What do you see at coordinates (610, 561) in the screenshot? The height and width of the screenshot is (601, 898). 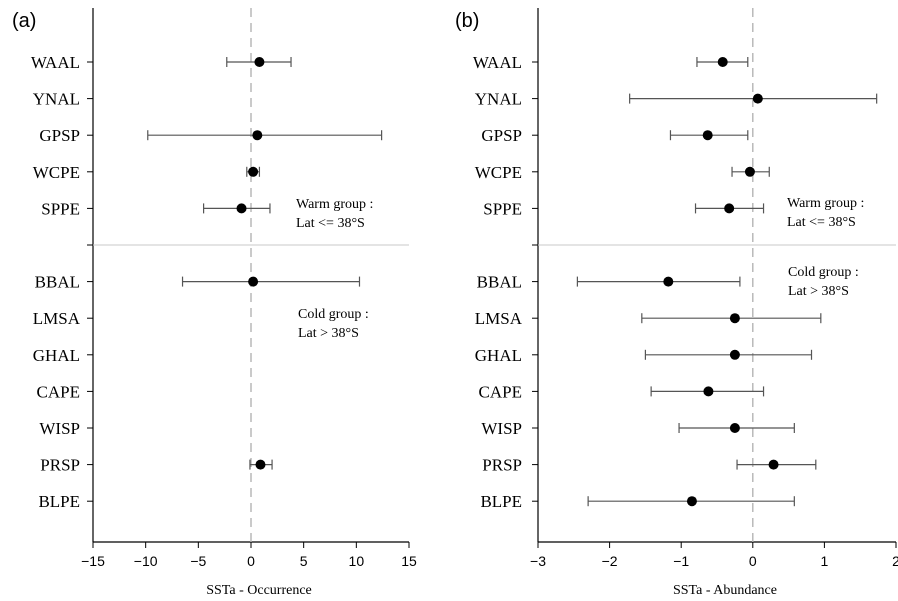 I see `x-tick-label: −2` at bounding box center [610, 561].